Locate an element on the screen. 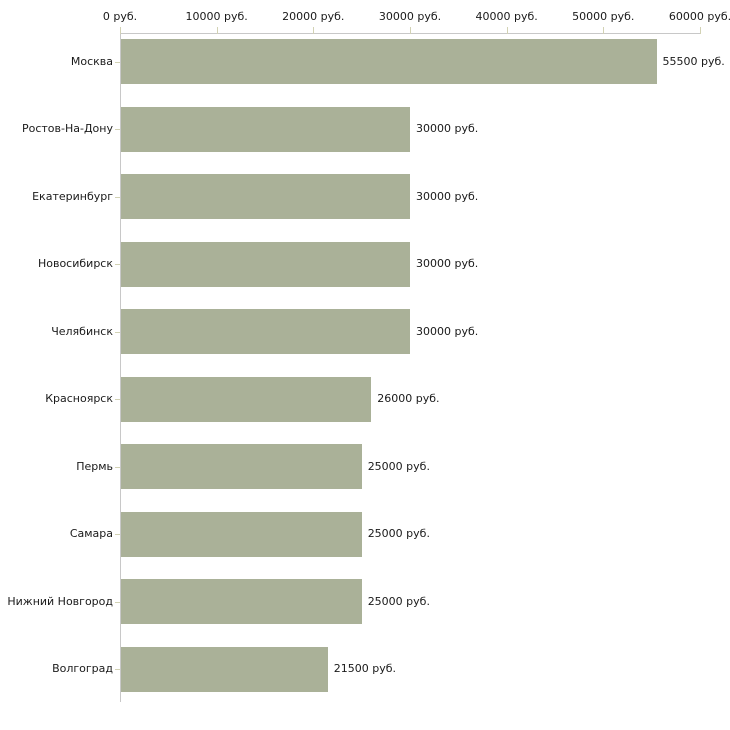 The height and width of the screenshot is (730, 730). category-label: Екатеринбург is located at coordinates (72, 196).